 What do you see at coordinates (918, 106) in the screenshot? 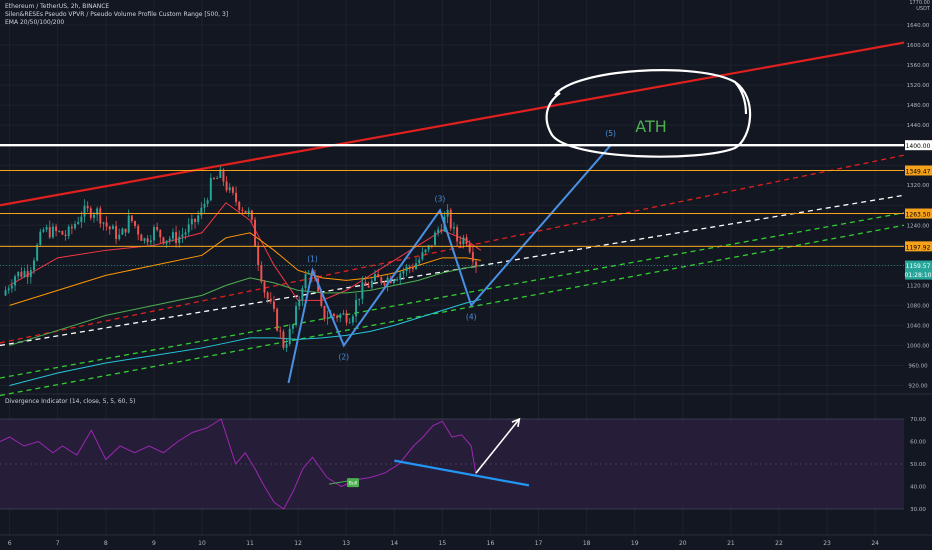
I see `price-tick-label: 1480.00` at bounding box center [918, 106].